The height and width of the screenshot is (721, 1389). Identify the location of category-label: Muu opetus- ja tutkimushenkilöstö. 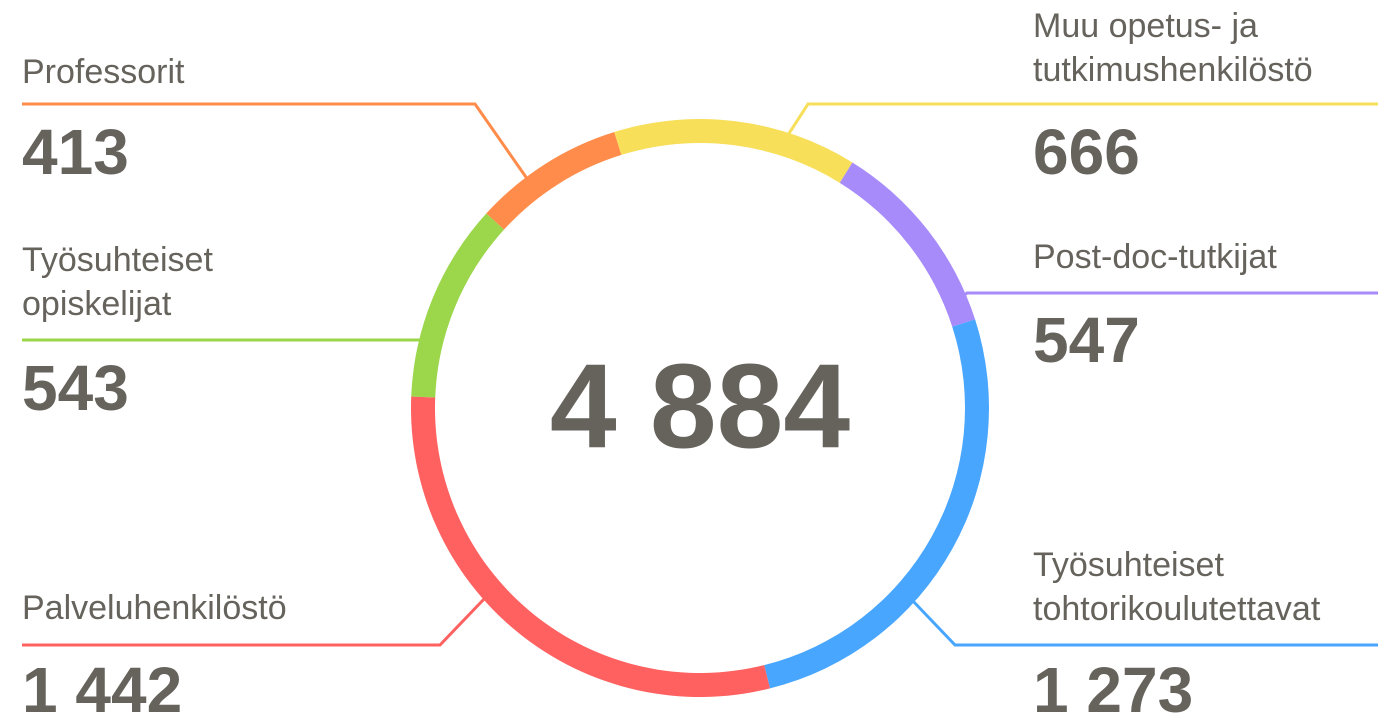
(1173, 48).